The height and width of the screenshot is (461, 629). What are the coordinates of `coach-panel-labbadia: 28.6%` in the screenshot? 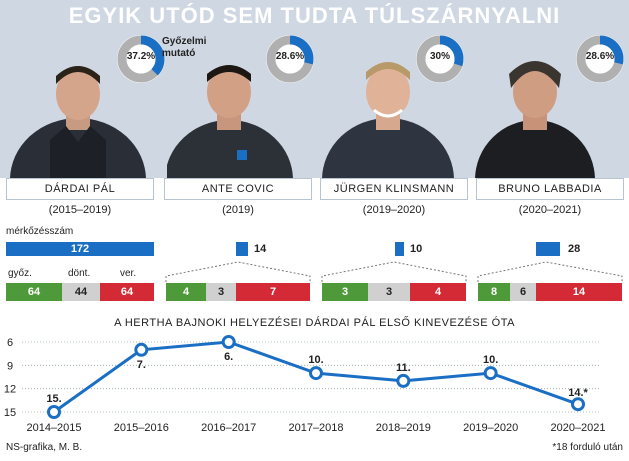 It's located at (550, 104).